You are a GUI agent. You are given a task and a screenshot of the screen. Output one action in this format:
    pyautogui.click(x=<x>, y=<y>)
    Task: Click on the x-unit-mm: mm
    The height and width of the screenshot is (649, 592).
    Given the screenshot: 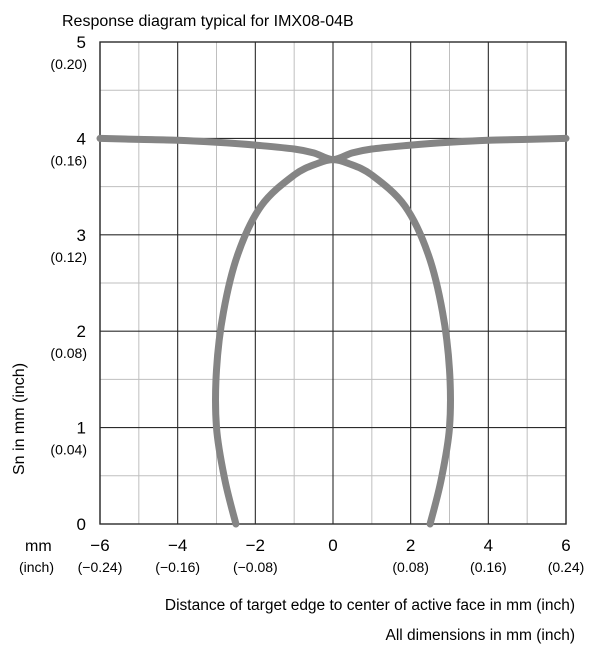 What is the action you would take?
    pyautogui.click(x=38, y=546)
    